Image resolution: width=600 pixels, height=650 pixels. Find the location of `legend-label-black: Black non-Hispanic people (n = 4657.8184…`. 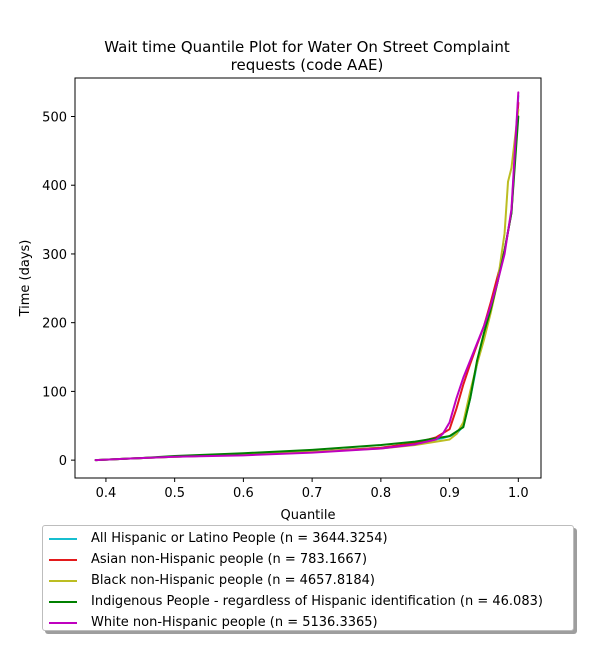

legend-label-black: Black non-Hispanic people (n = 4657.8184… is located at coordinates (233, 580).